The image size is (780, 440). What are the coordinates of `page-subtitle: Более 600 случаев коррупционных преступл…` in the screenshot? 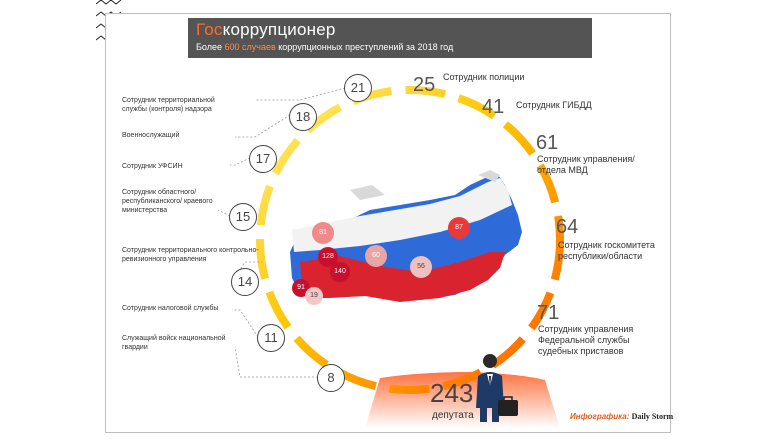 It's located at (325, 47).